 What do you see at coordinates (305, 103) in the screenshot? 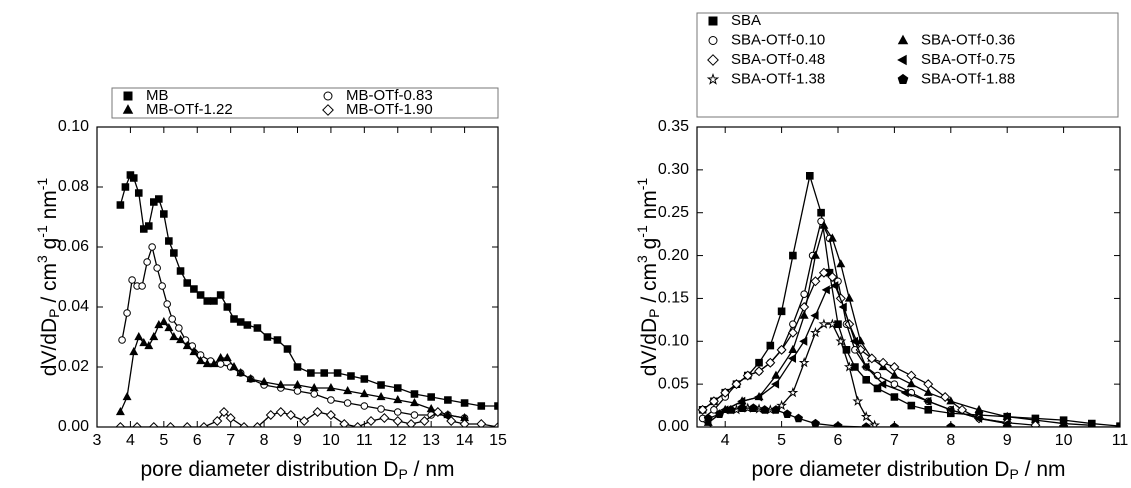
I see `legend-box` at bounding box center [305, 103].